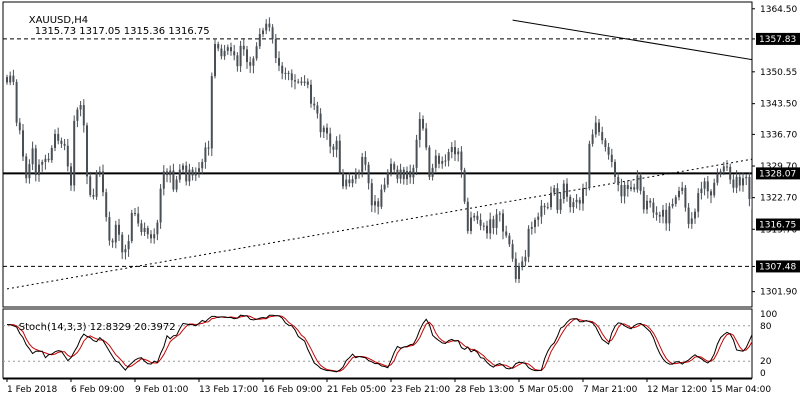  I want to click on ohlc-values: 1315.73 1317.05 1315.36 1316.75, so click(122, 31).